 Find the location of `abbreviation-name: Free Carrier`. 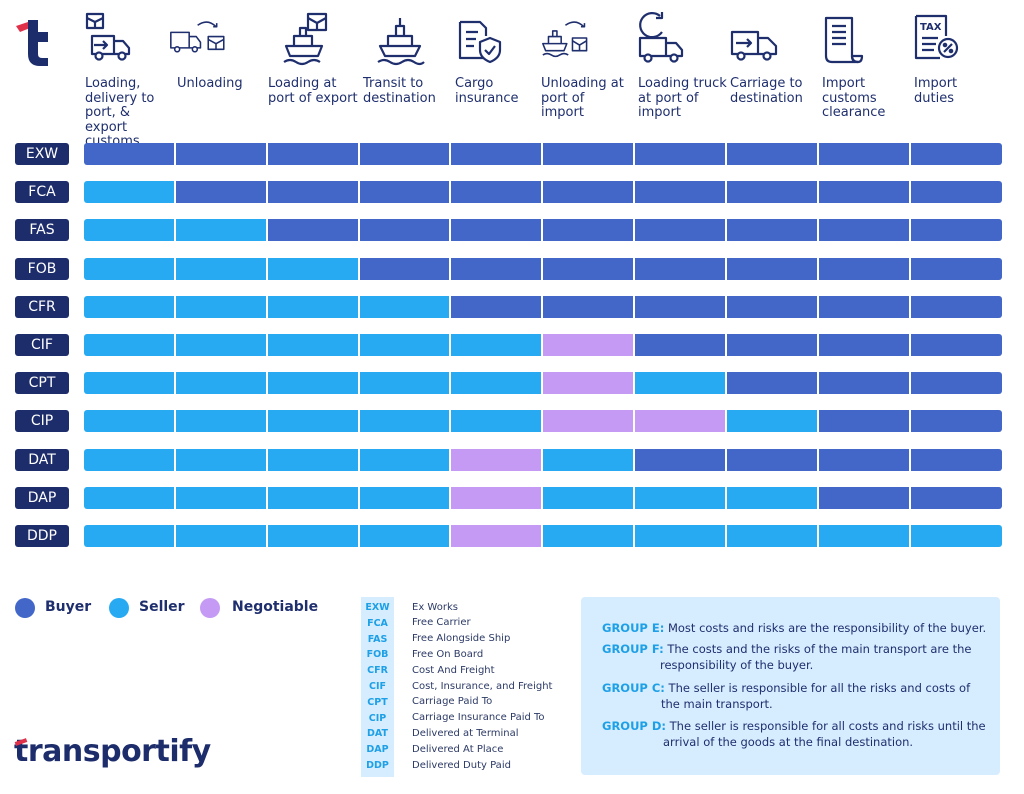

abbreviation-name: Free Carrier is located at coordinates (441, 623).